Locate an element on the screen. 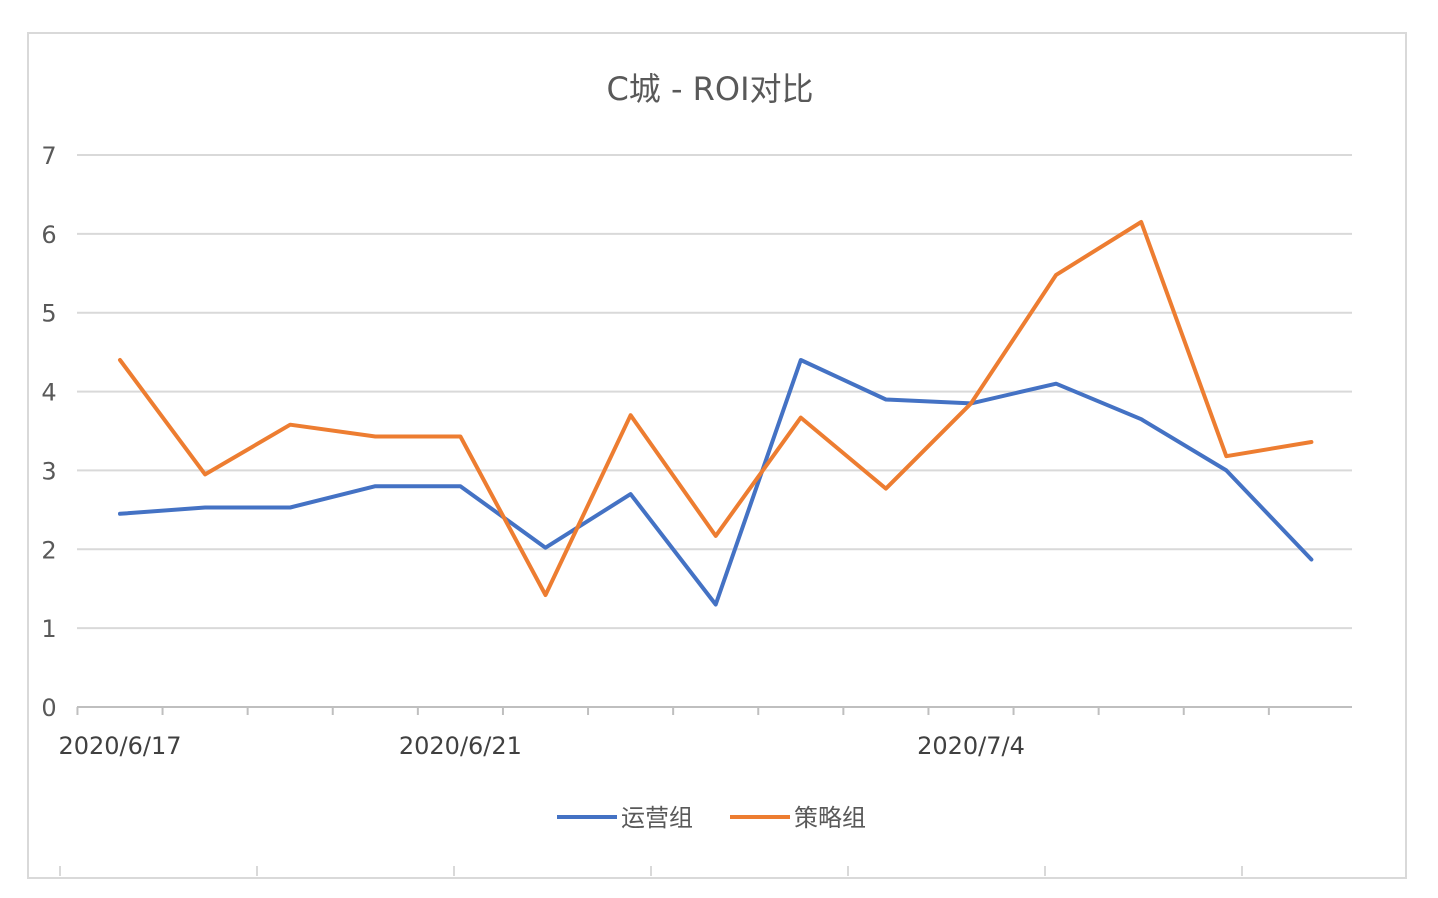 The width and height of the screenshot is (1438, 898). legend-label-2: 策略组 is located at coordinates (830, 818).